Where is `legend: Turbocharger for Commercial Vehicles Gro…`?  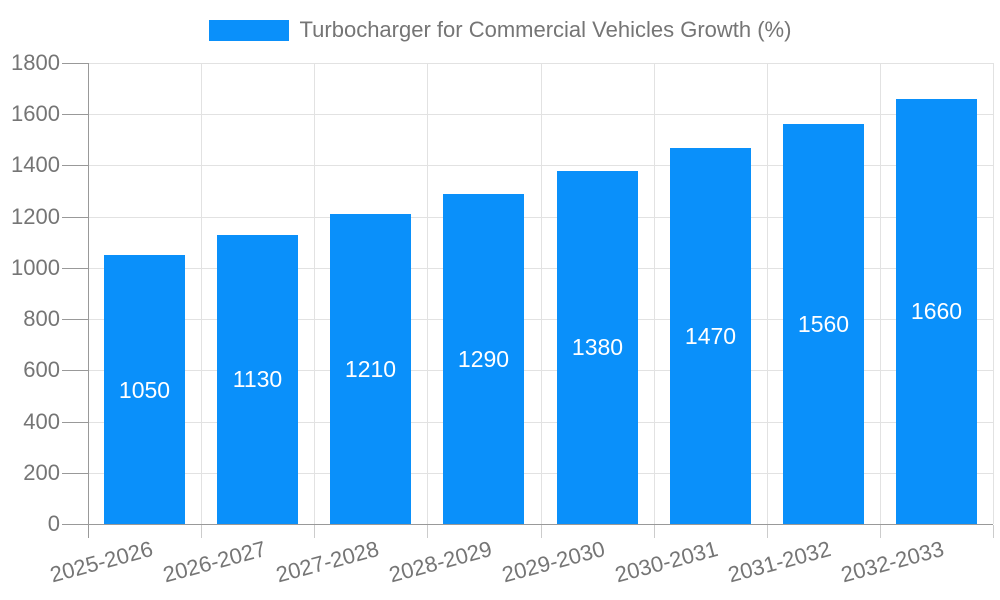 legend: Turbocharger for Commercial Vehicles Gro… is located at coordinates (500, 30).